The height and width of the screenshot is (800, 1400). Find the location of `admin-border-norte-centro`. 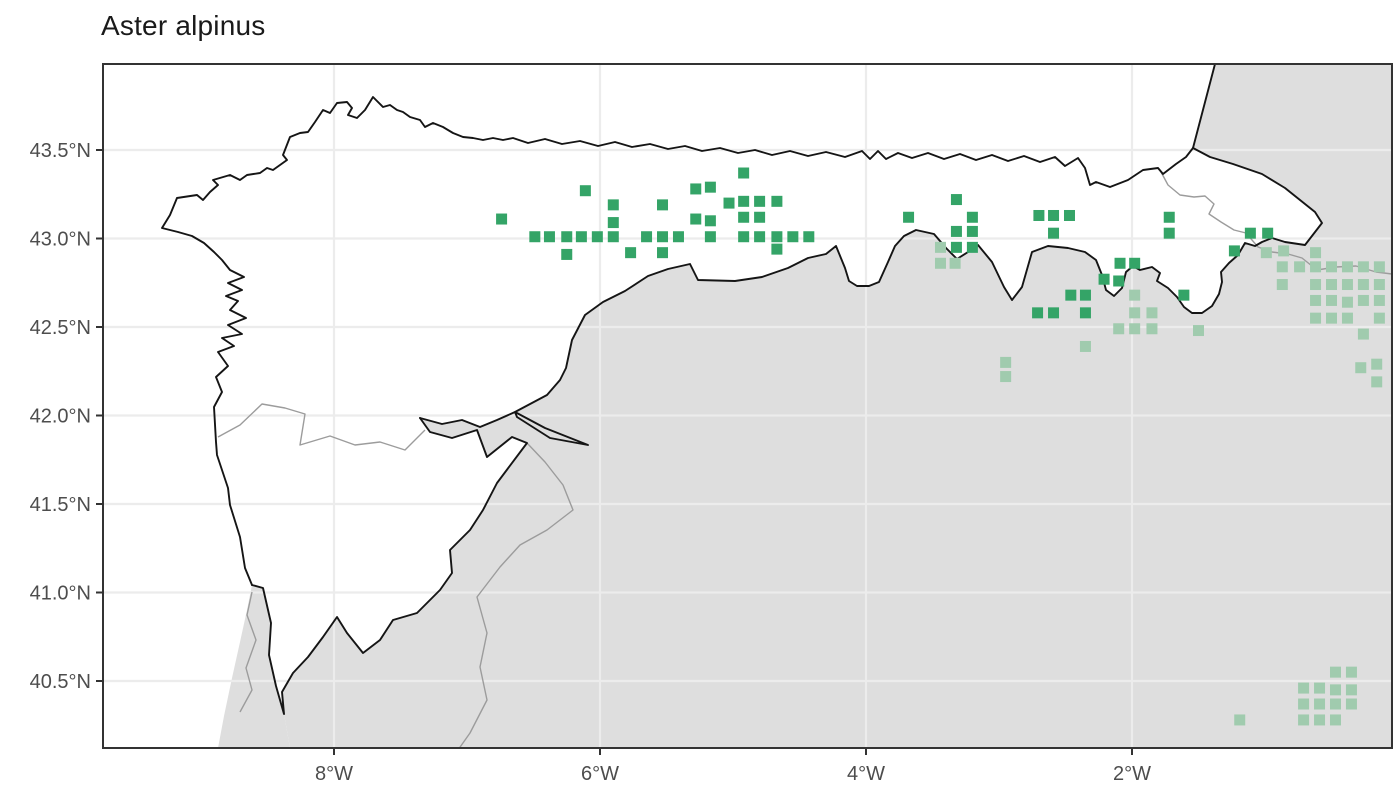

admin-border-norte-centro is located at coordinates (516, 595).